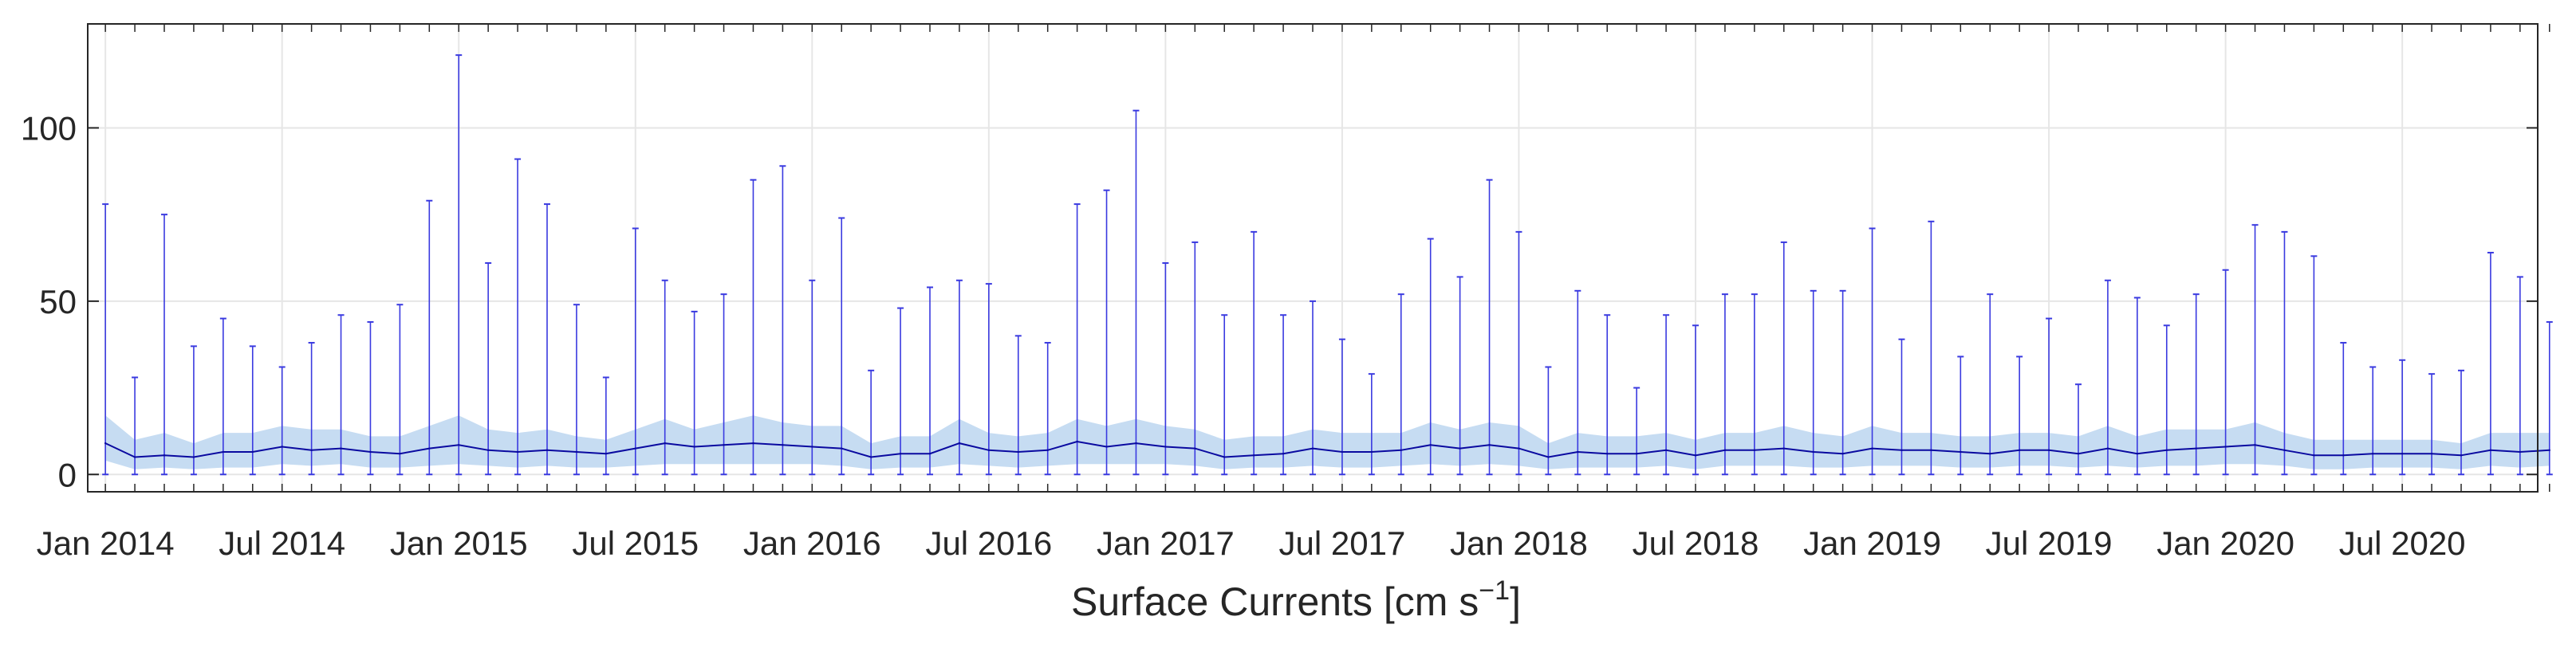 Image resolution: width=2576 pixels, height=648 pixels. What do you see at coordinates (67, 474) in the screenshot?
I see `y-tick-label: 0` at bounding box center [67, 474].